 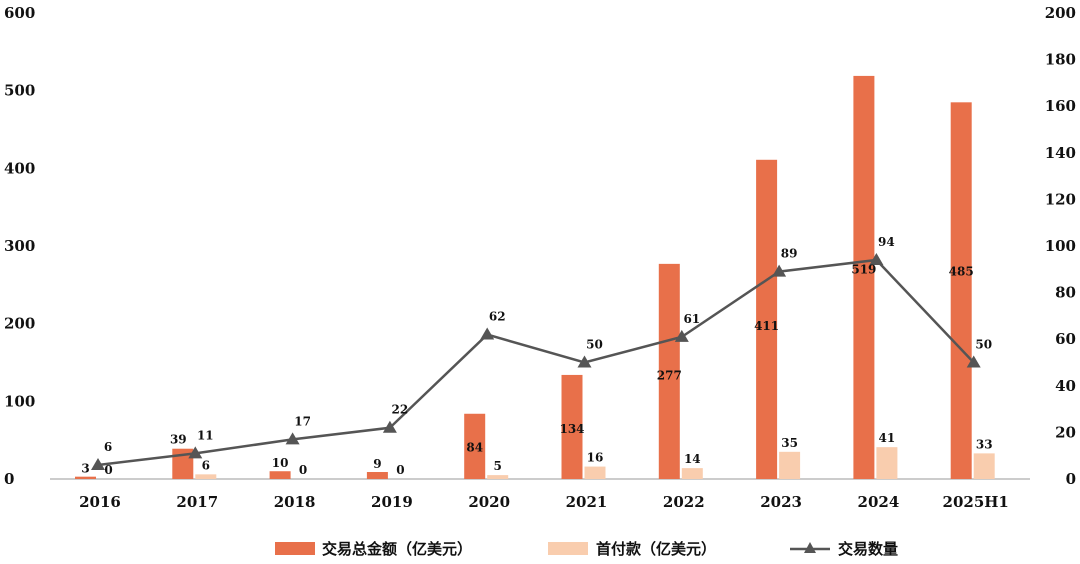 What do you see at coordinates (691, 319) in the screenshot?
I see `data-label-deal-count: 61` at bounding box center [691, 319].